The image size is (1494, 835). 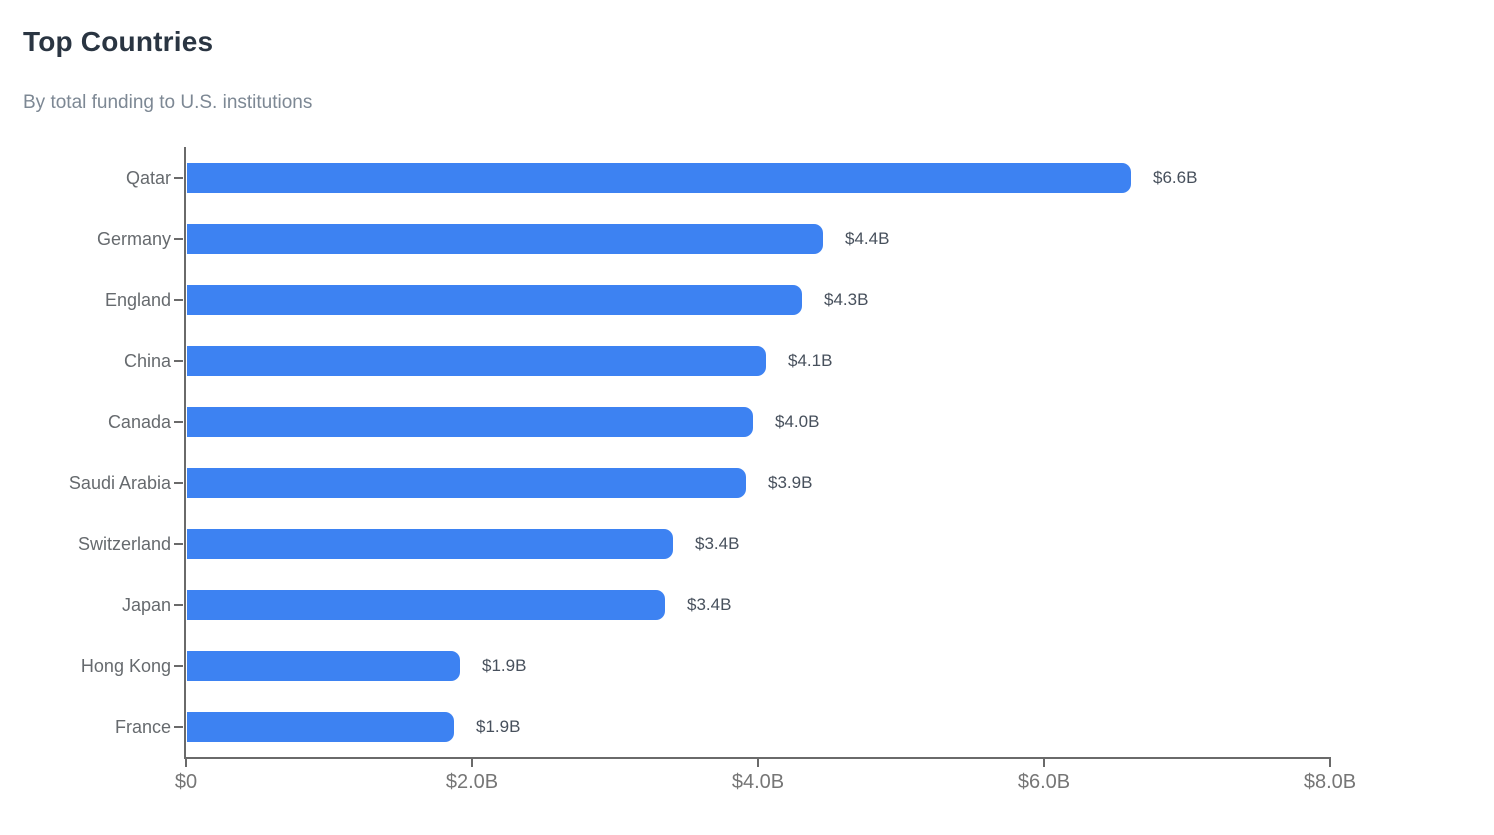 What do you see at coordinates (146, 605) in the screenshot?
I see `category-label: Japan` at bounding box center [146, 605].